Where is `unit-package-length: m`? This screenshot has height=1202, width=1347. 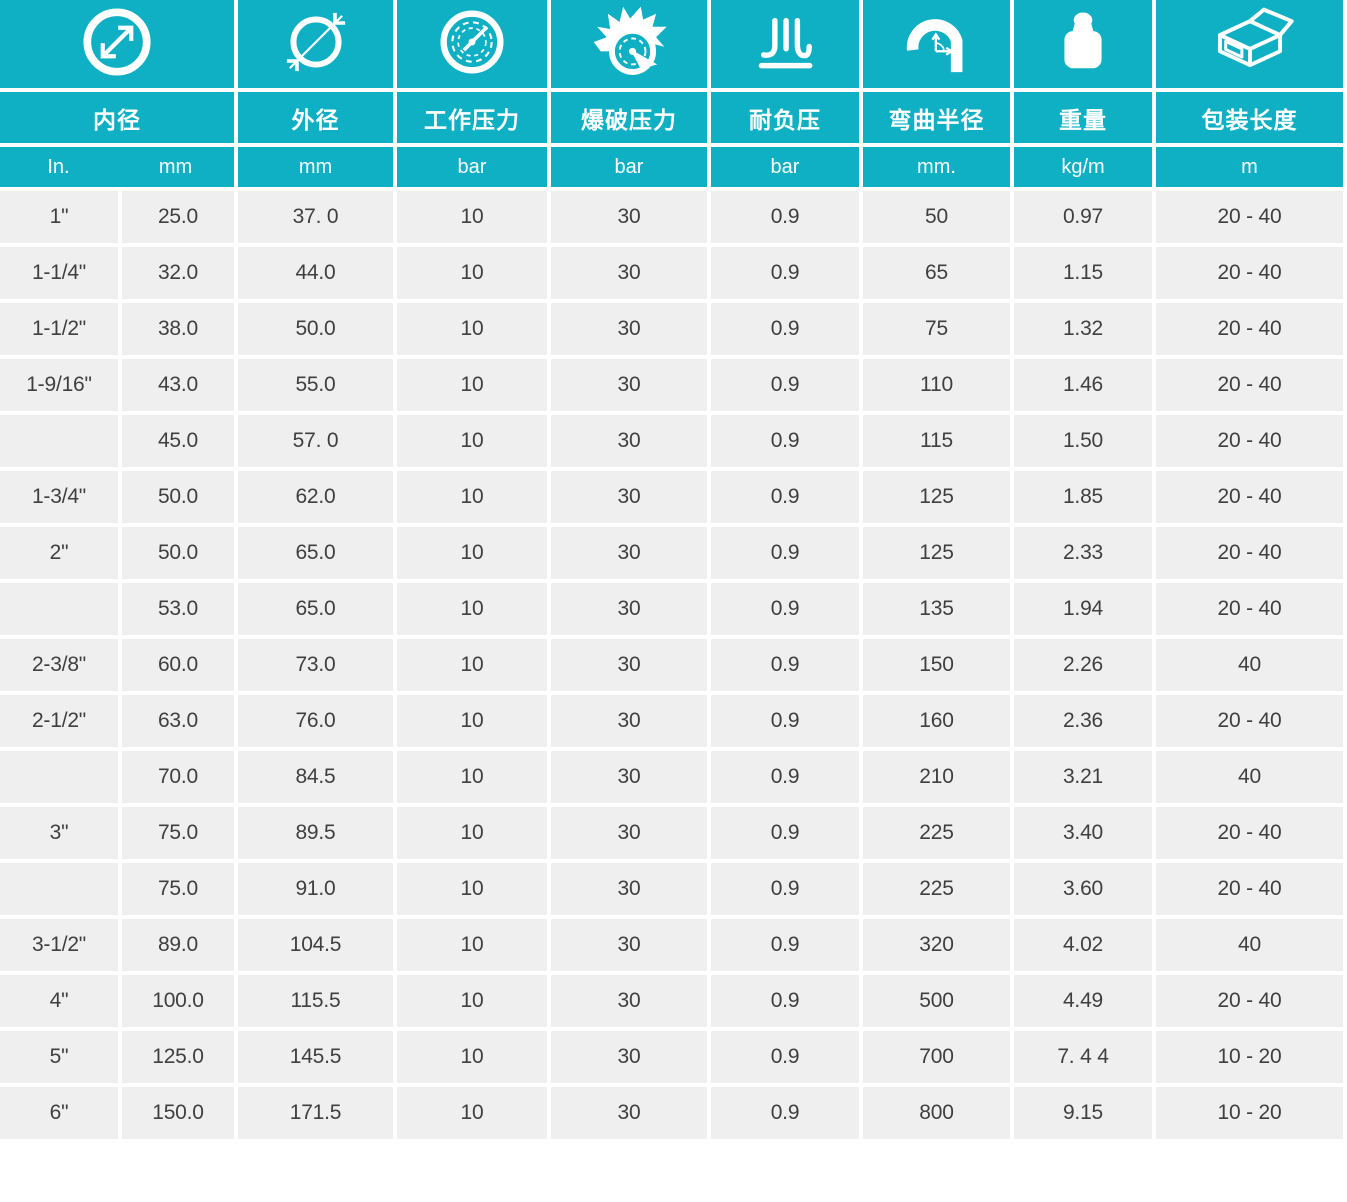
unit-package-length: m is located at coordinates (1249, 167).